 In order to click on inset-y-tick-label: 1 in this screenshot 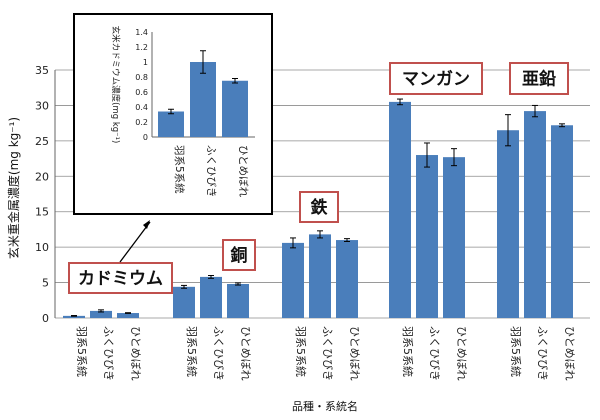, I will do `click(145, 62)`.